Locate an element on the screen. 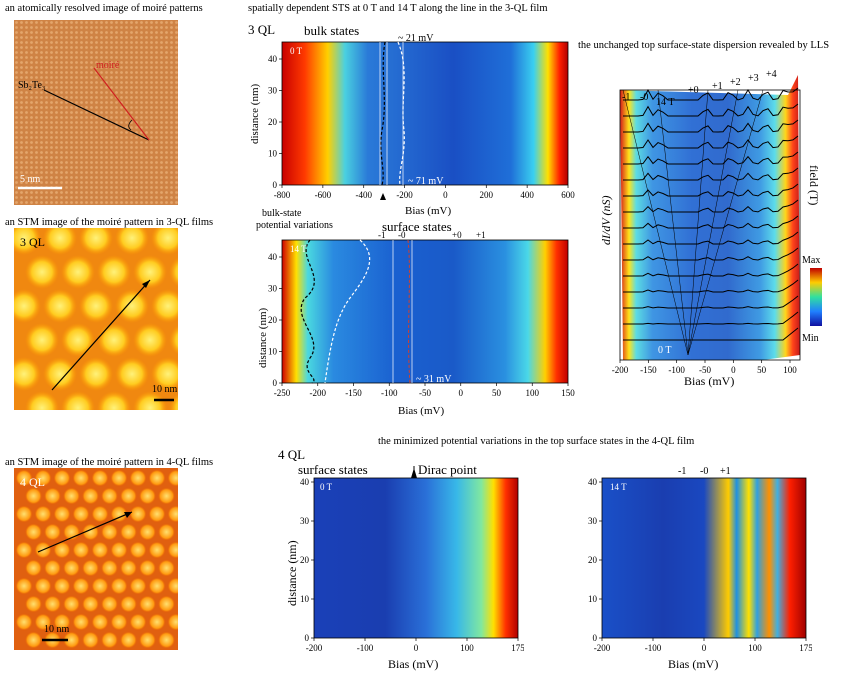  waterfall-fill is located at coordinates (710, 217).